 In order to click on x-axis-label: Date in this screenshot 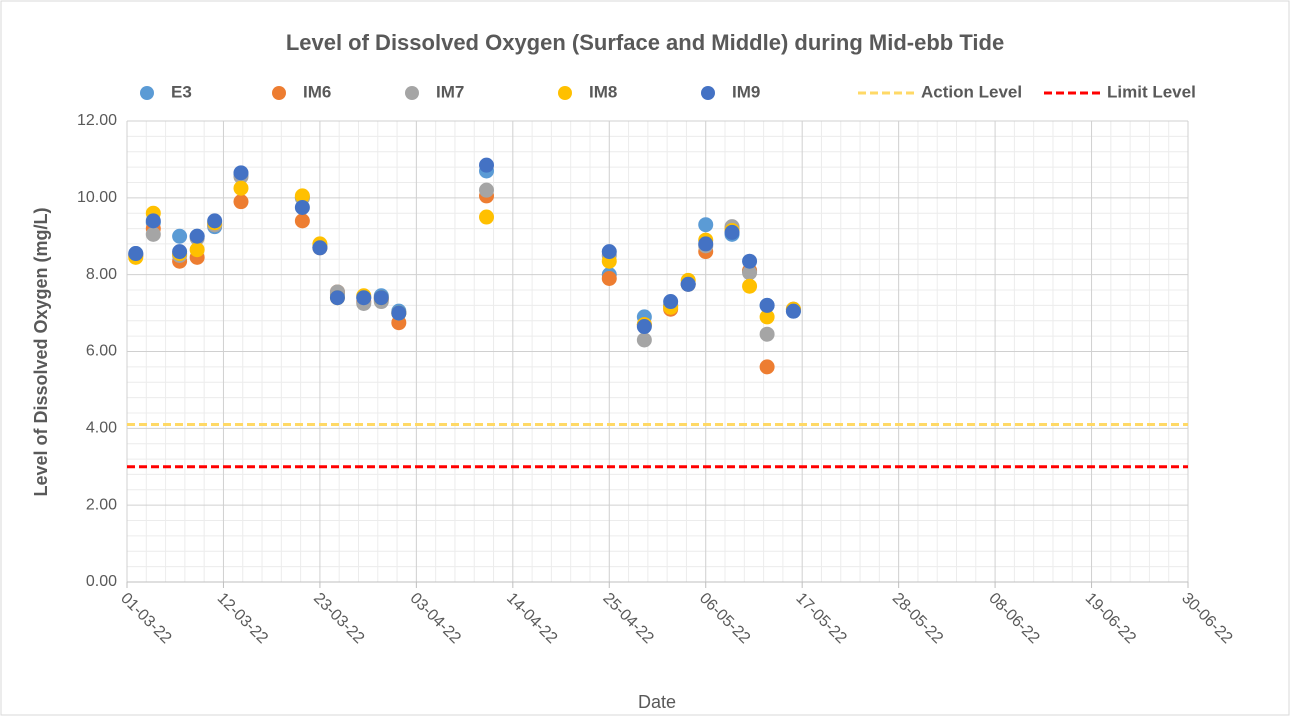, I will do `click(657, 702)`.